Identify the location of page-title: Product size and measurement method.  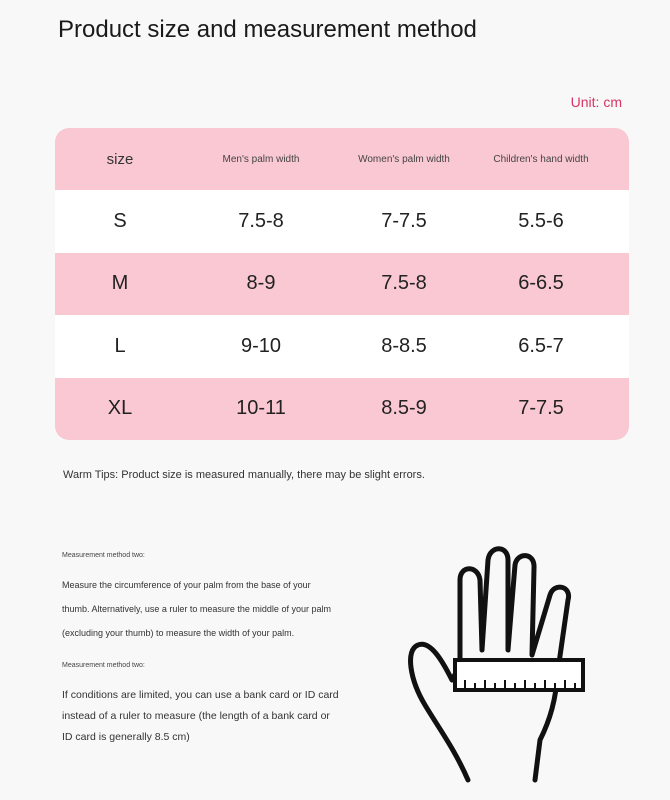
(267, 29).